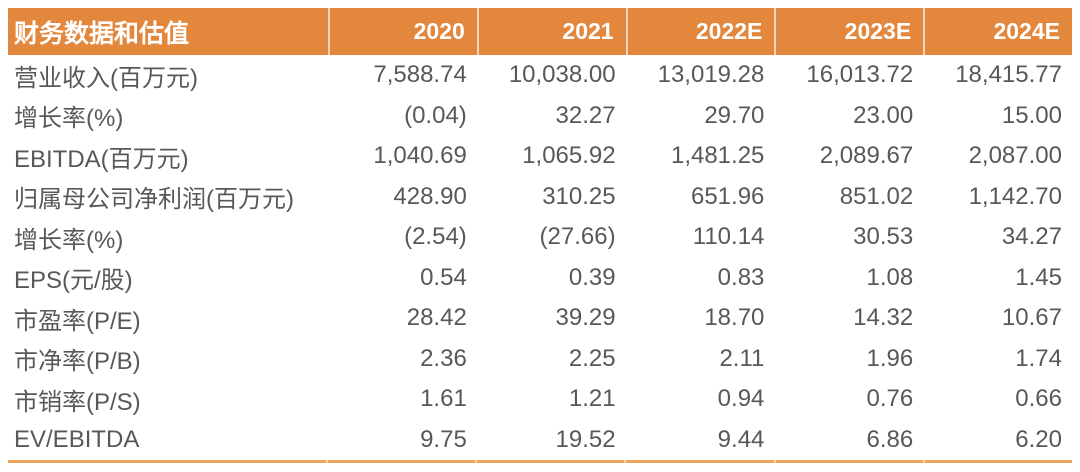  I want to click on cell-value: 0.54, so click(443, 277).